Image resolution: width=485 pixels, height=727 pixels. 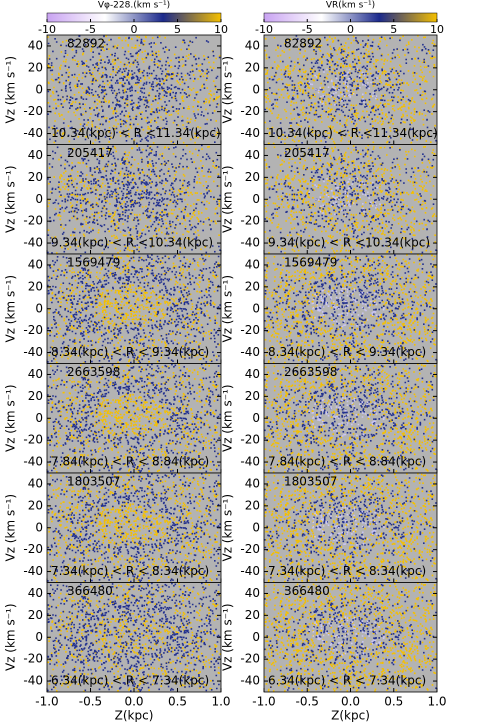 I want to click on colorbar-label: Vφ-228.(km s⁻¹), so click(x=134, y=6).